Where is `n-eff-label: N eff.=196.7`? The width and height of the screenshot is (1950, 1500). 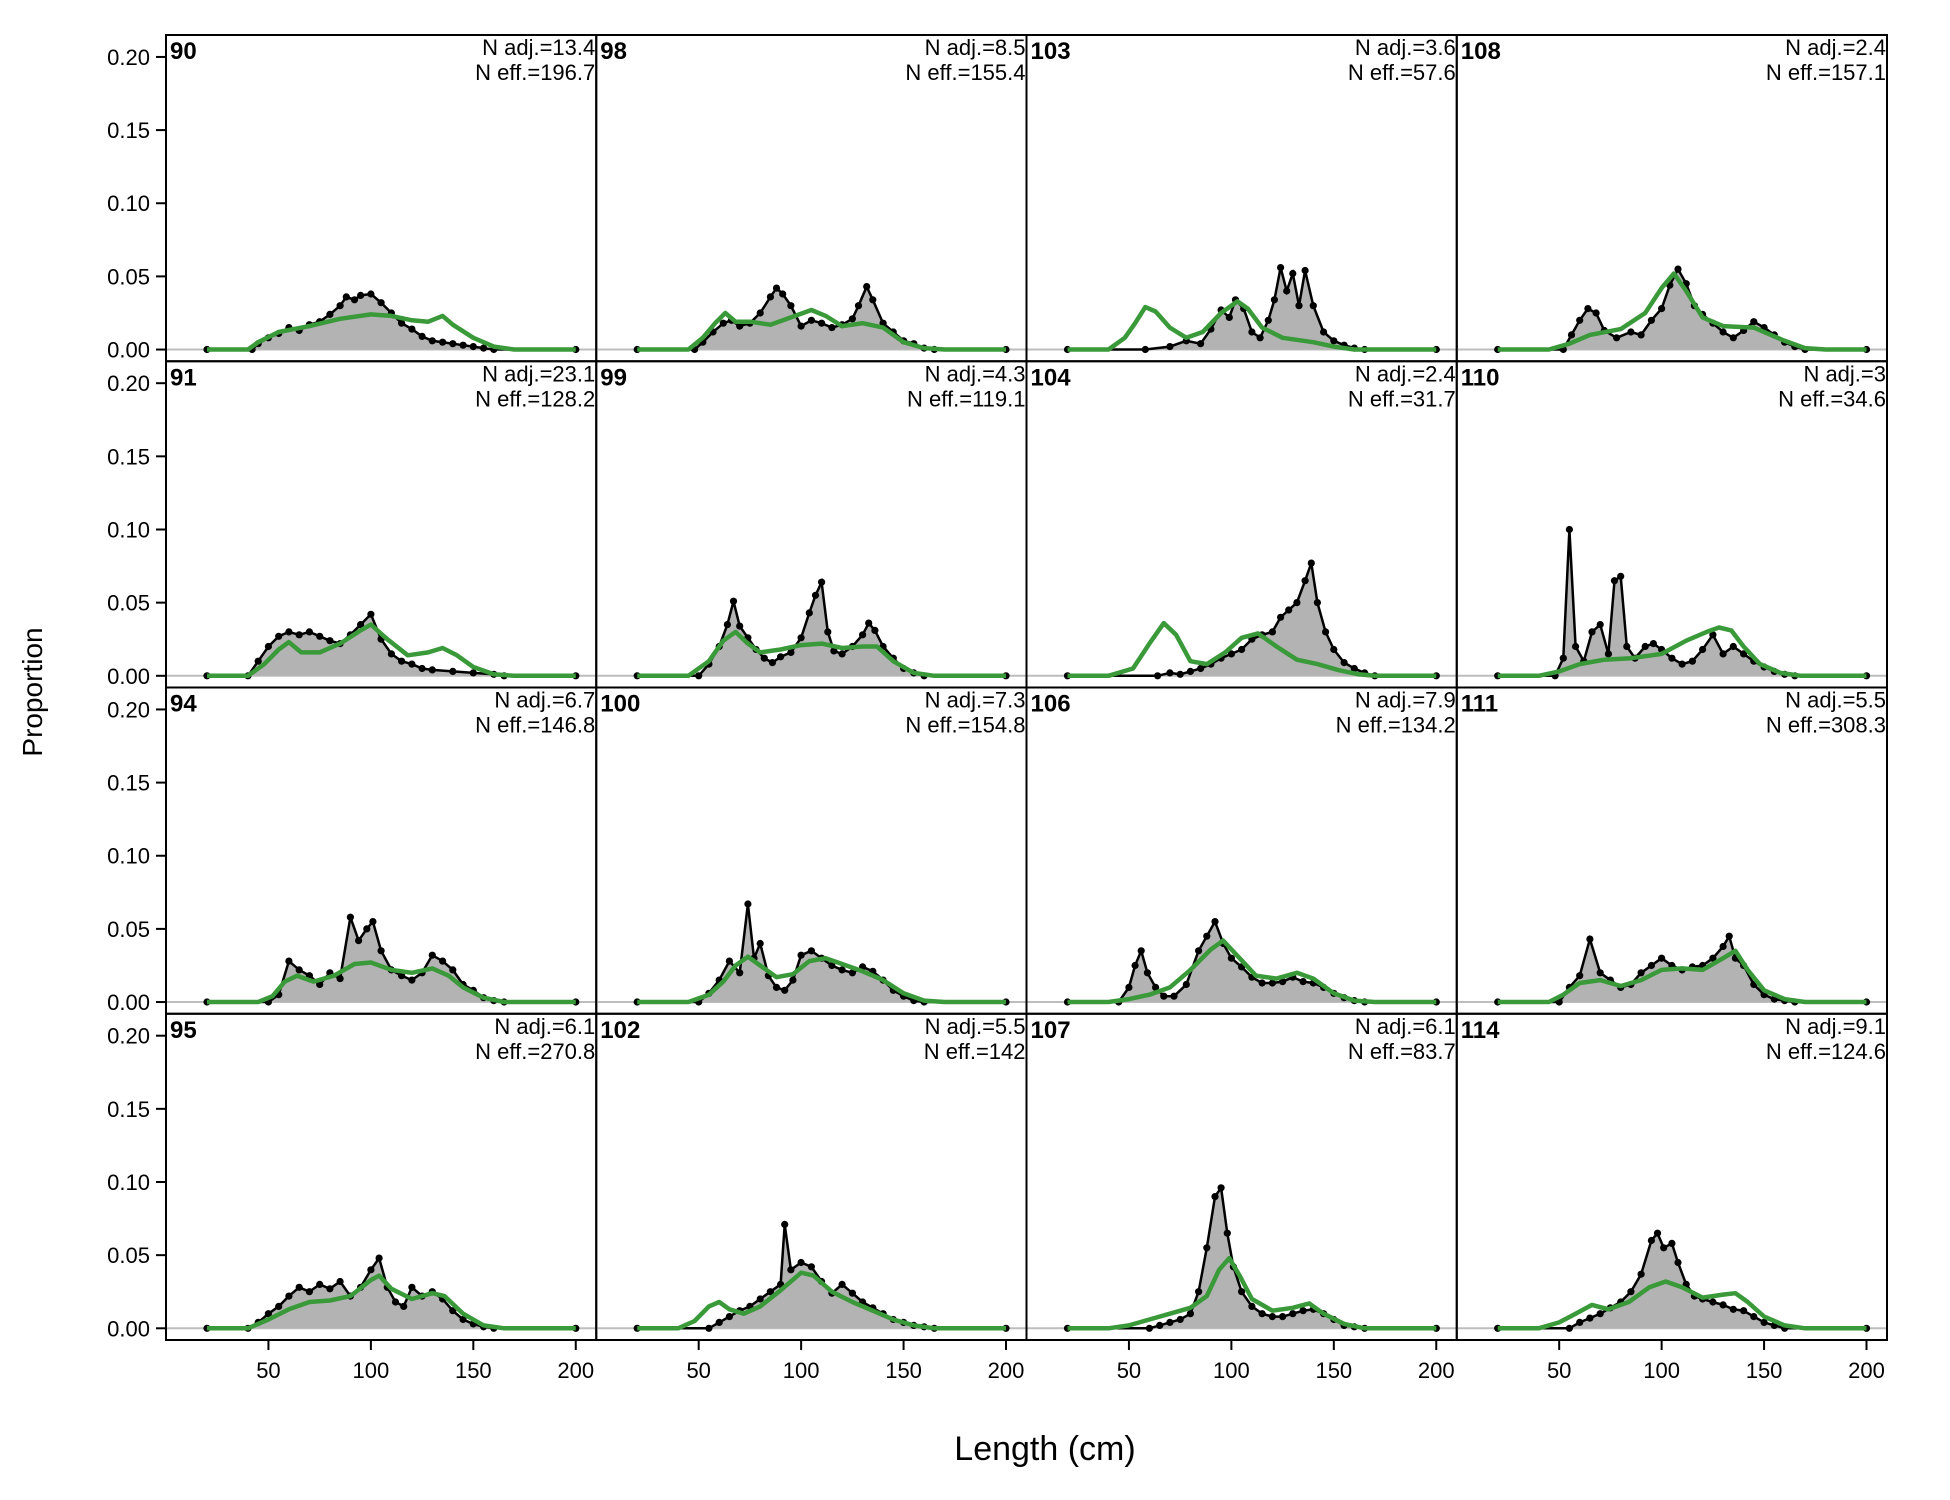
n-eff-label: N eff.=196.7 is located at coordinates (535, 72).